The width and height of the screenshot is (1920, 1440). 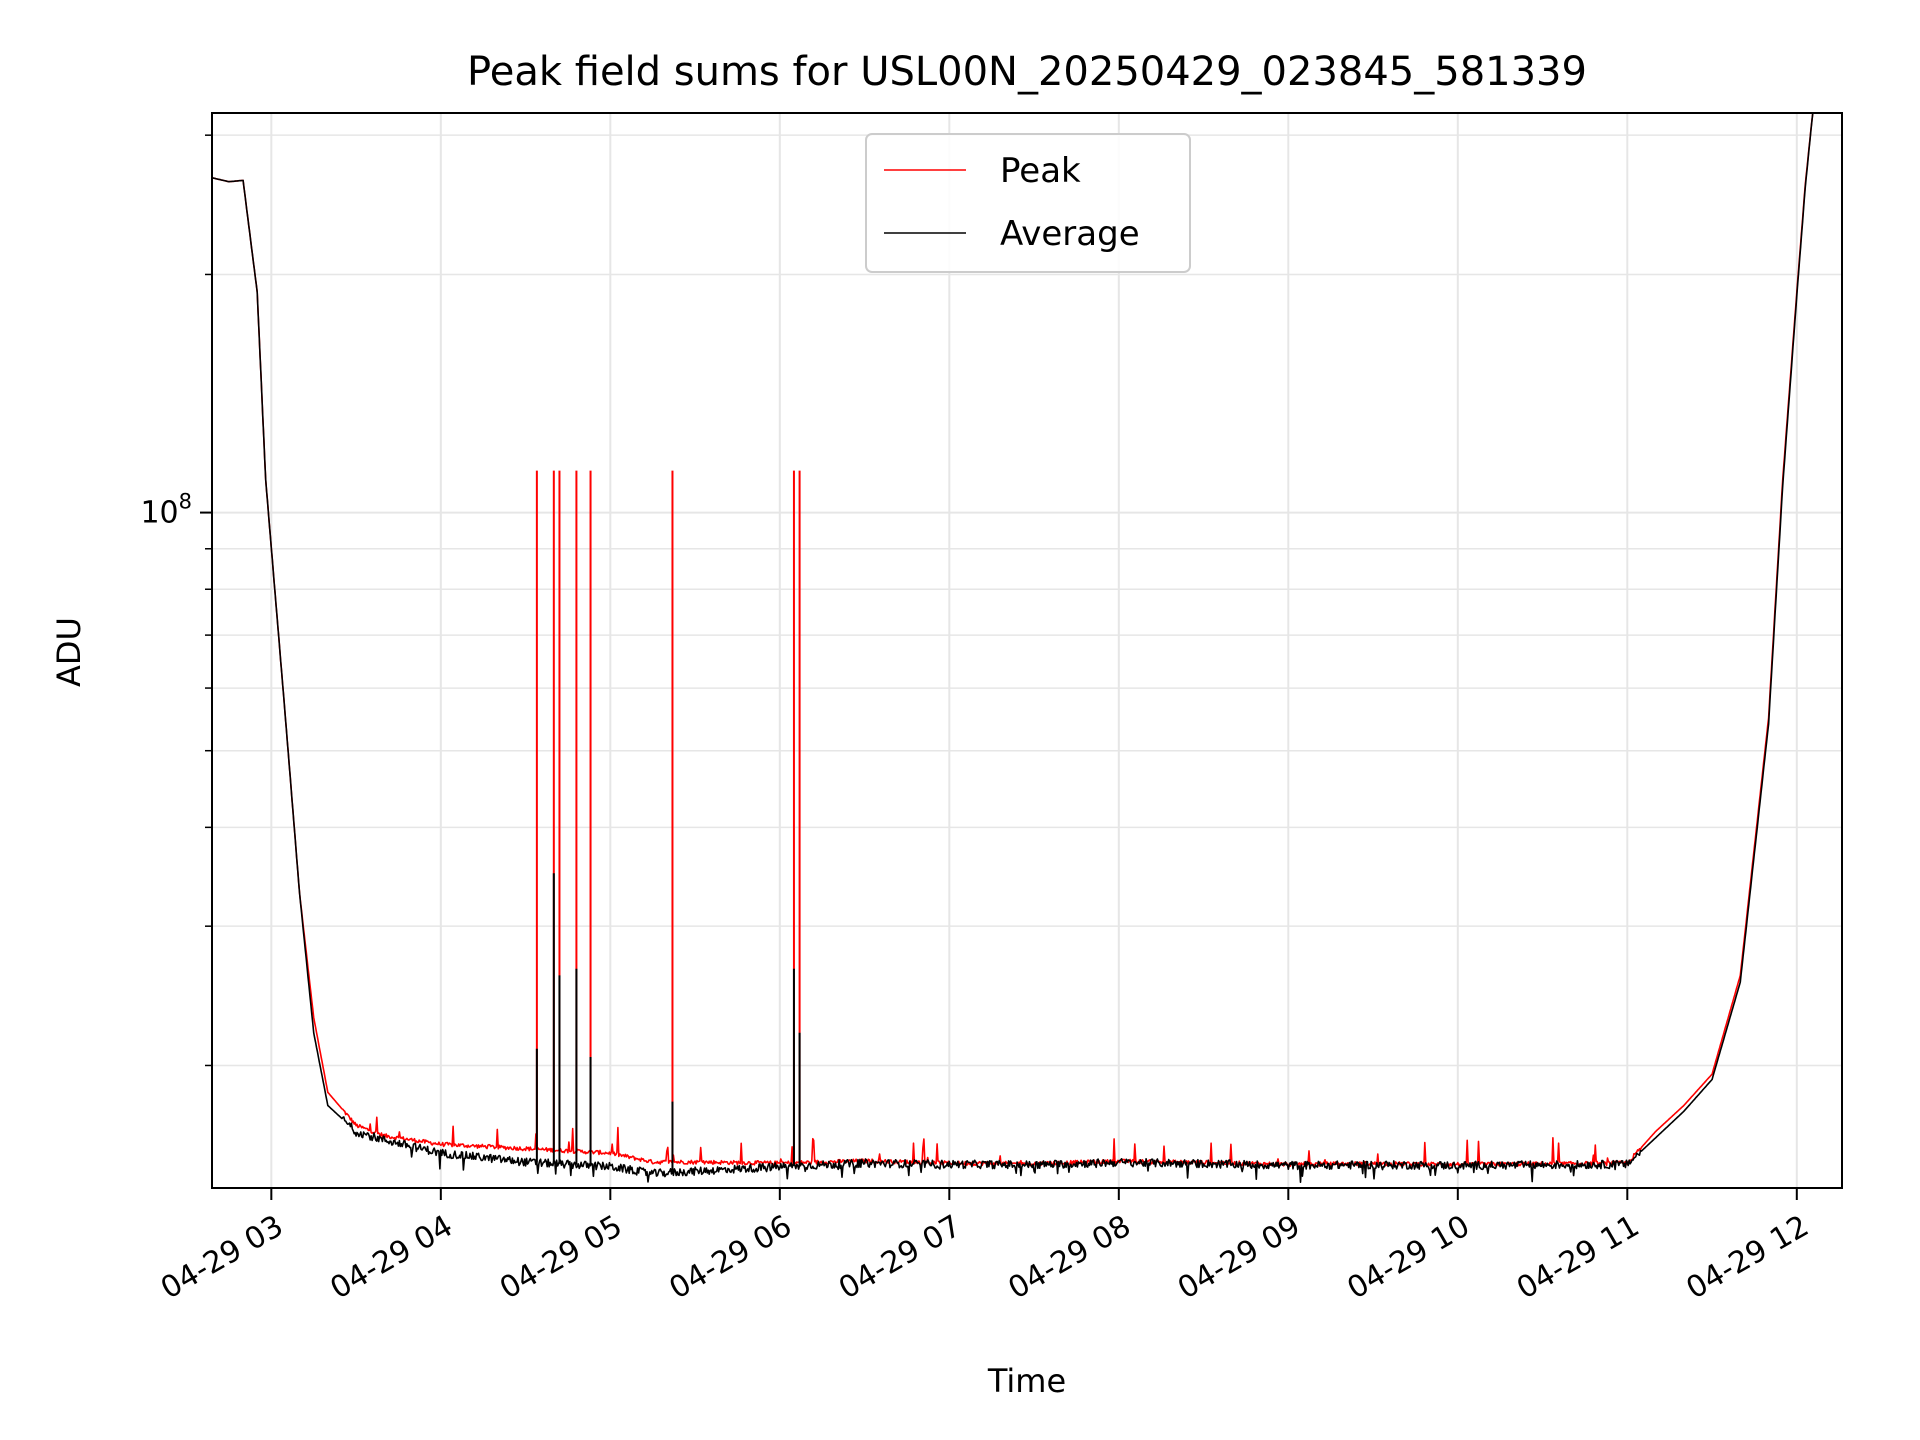 I want to click on y-tick-label: 108, so click(x=166, y=510).